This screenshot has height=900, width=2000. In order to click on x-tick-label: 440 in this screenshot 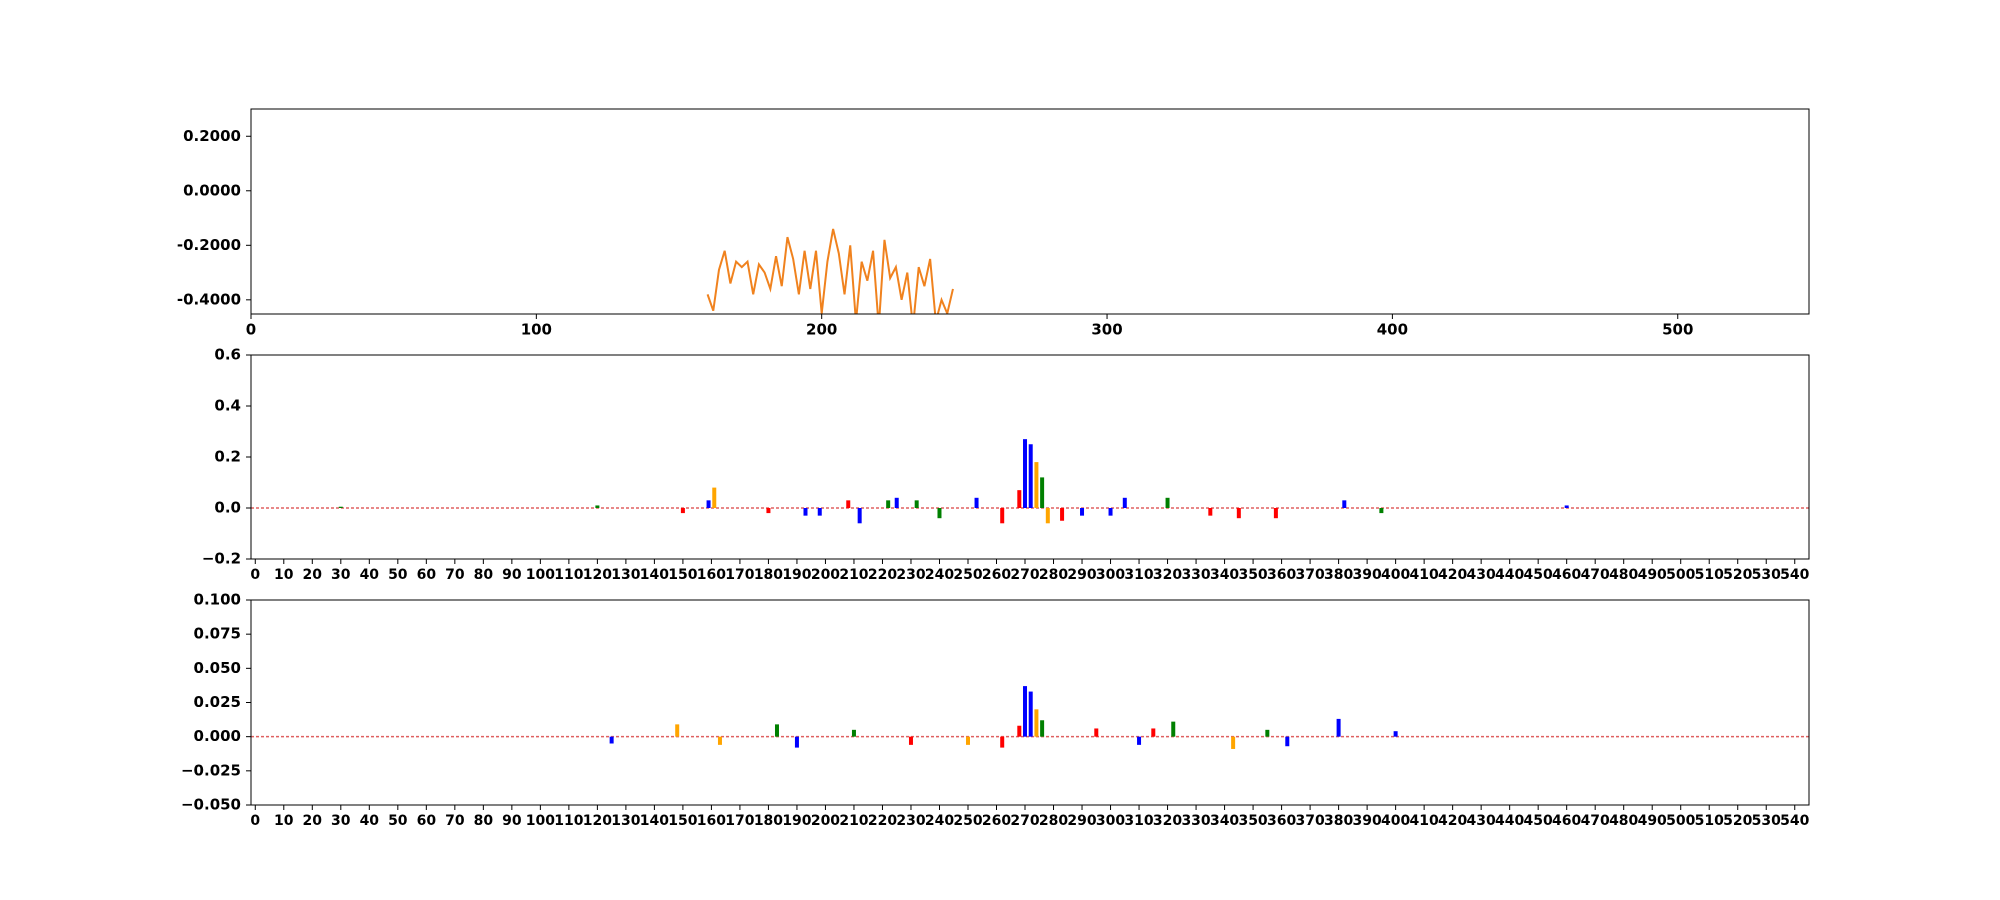, I will do `click(1509, 821)`.